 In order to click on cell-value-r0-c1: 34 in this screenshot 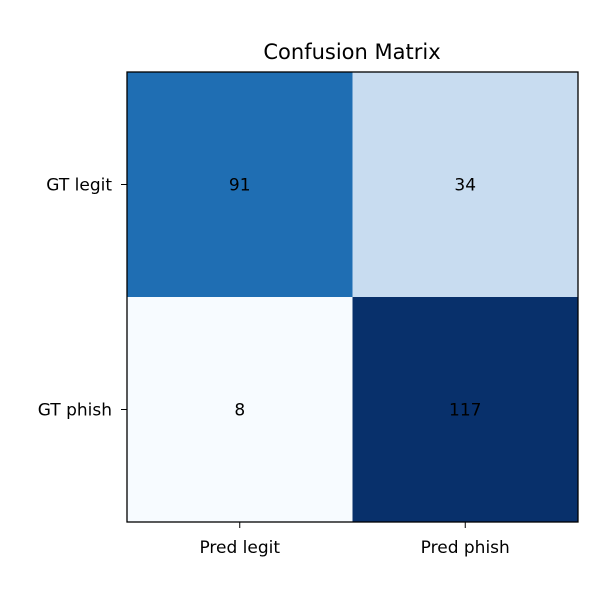, I will do `click(465, 186)`.